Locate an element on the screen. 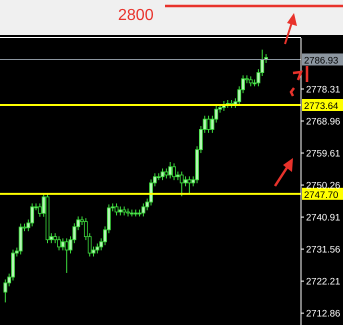 The height and width of the screenshot is (325, 343). y-tick-label: 2740.91 is located at coordinates (323, 218).